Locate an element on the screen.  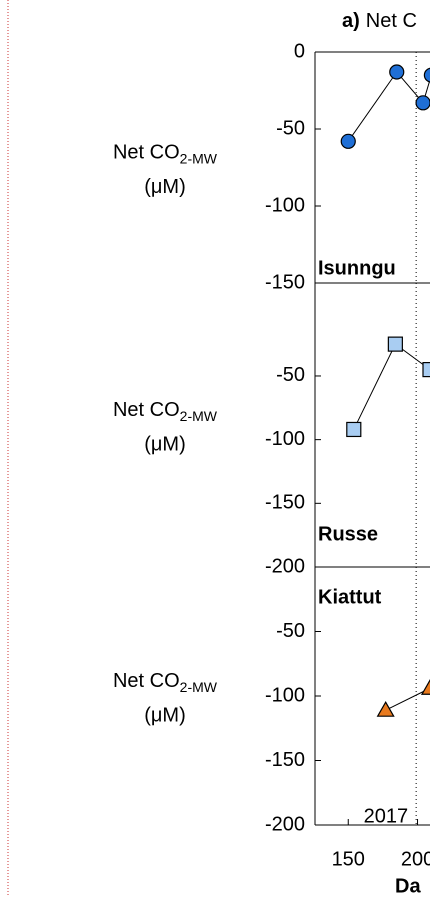
panel-label: Kiattut is located at coordinates (350, 597).